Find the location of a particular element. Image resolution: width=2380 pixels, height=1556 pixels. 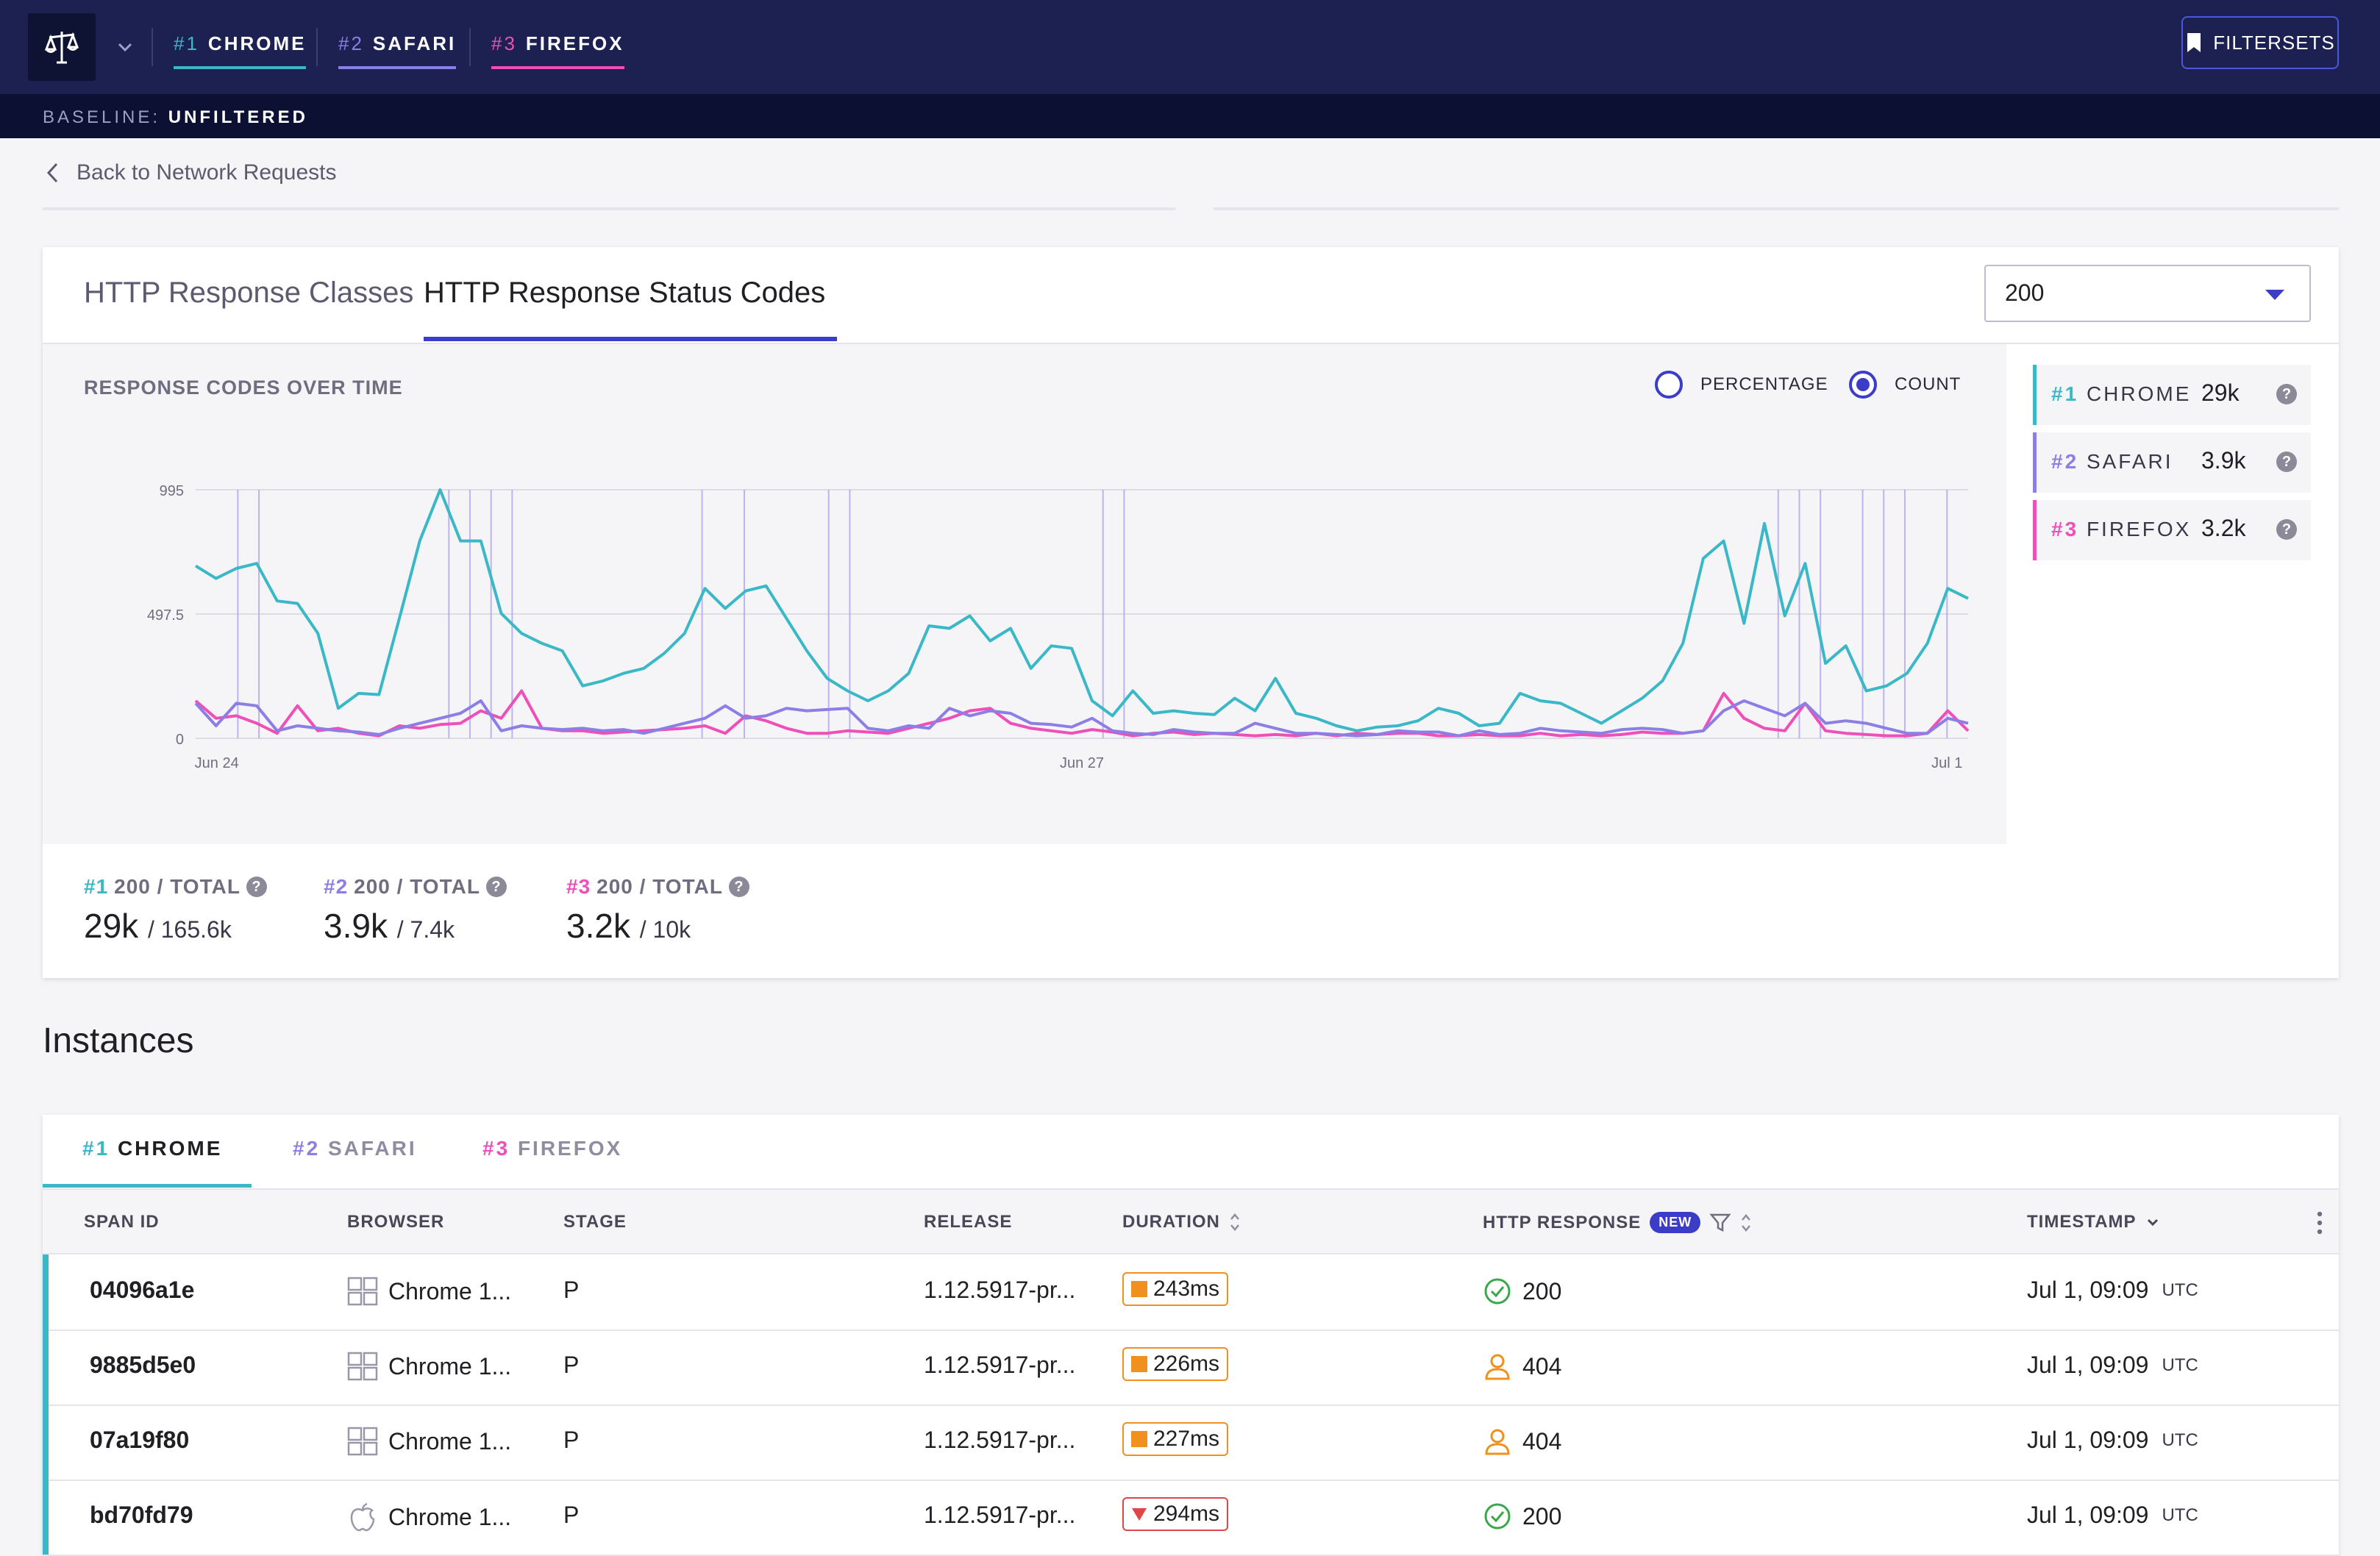

instances-tab-firefox-num: #3 is located at coordinates (496, 1148).